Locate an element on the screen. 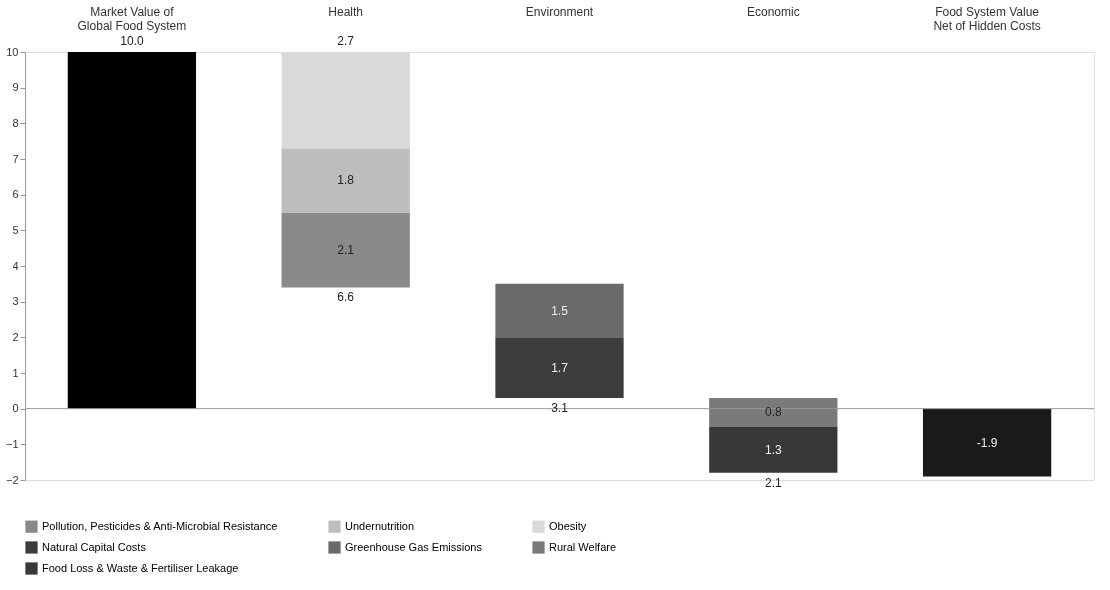  legend-label: Undernutrition is located at coordinates (380, 525).